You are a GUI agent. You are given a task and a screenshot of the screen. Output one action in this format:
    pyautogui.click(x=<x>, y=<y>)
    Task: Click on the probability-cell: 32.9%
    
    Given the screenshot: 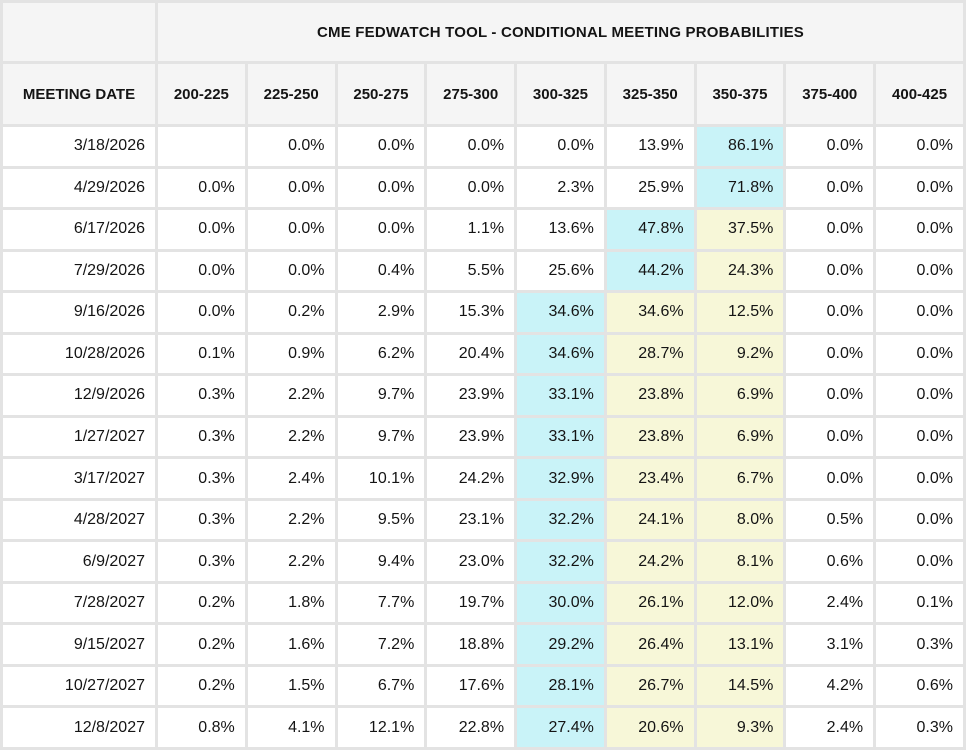 What is the action you would take?
    pyautogui.click(x=560, y=478)
    